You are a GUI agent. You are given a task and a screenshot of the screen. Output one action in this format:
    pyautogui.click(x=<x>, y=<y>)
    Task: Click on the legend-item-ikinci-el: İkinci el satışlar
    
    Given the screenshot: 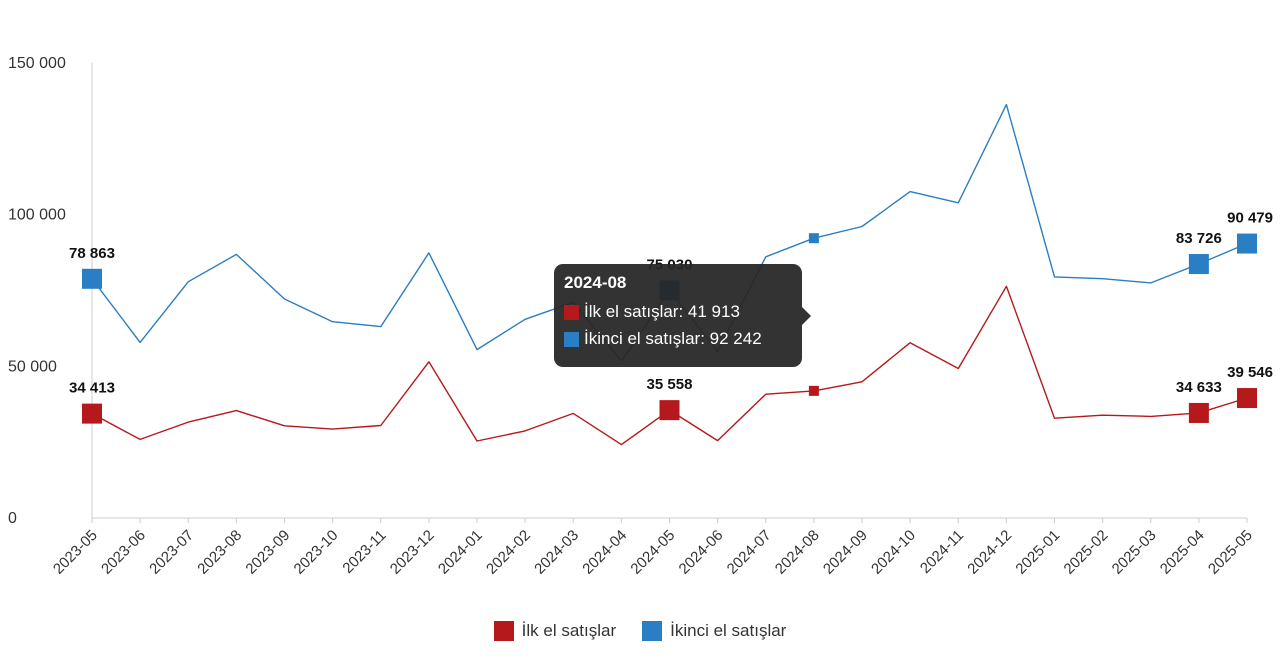 What is the action you would take?
    pyautogui.click(x=714, y=631)
    